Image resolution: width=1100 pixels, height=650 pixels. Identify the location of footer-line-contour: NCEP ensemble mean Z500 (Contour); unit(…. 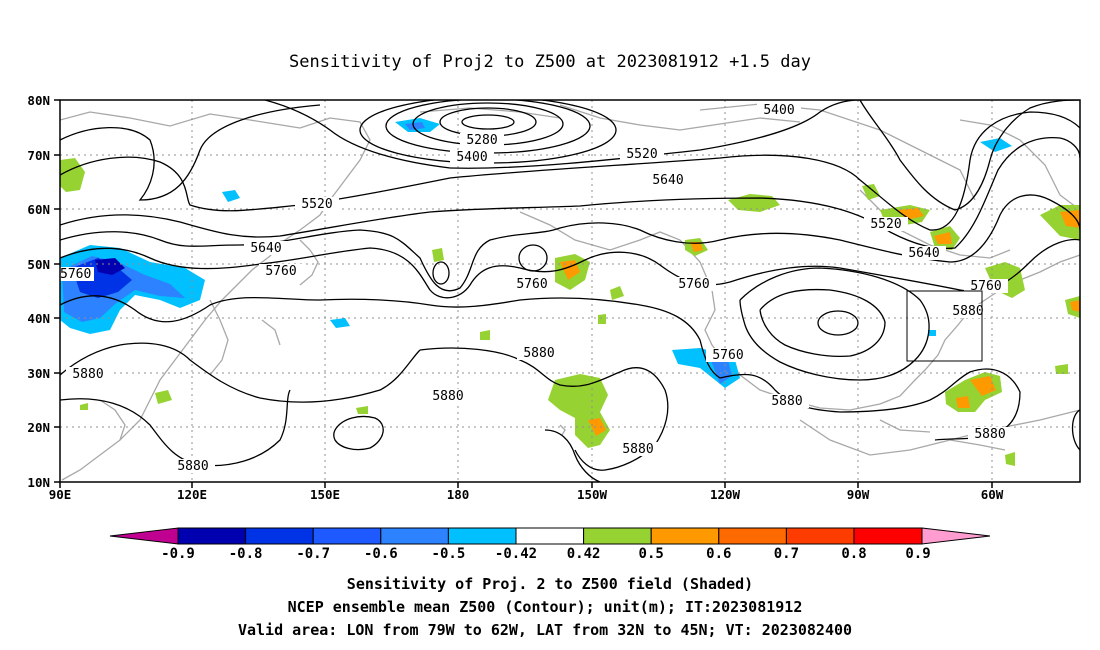
(545, 607).